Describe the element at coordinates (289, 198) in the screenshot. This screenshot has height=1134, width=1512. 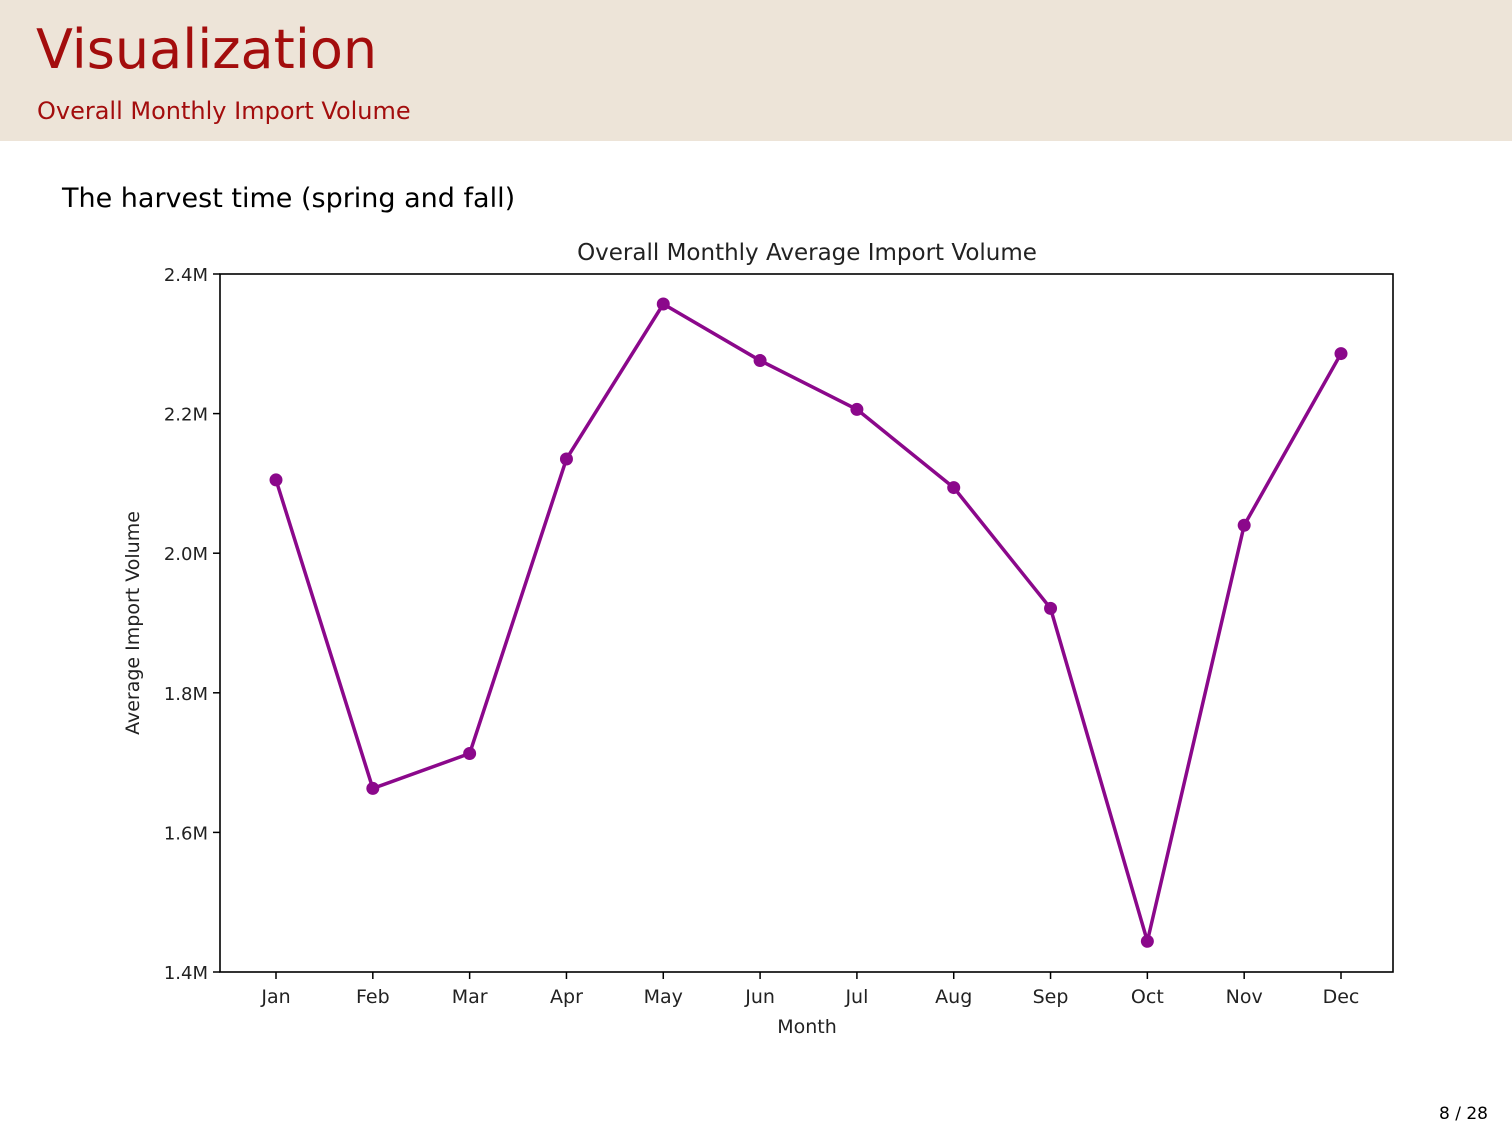
I see `body-text: The harvest time (spring and fall)` at that location.